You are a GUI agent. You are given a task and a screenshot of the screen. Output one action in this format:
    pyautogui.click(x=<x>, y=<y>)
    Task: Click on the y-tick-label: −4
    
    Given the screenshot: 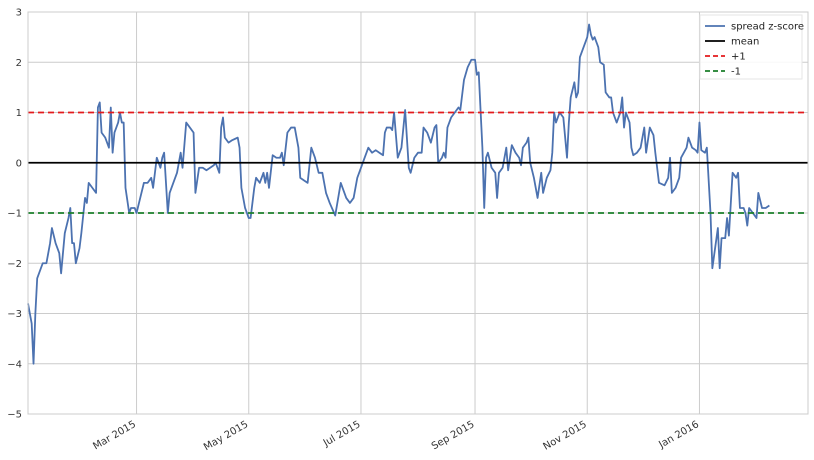 What is the action you would take?
    pyautogui.click(x=14, y=364)
    